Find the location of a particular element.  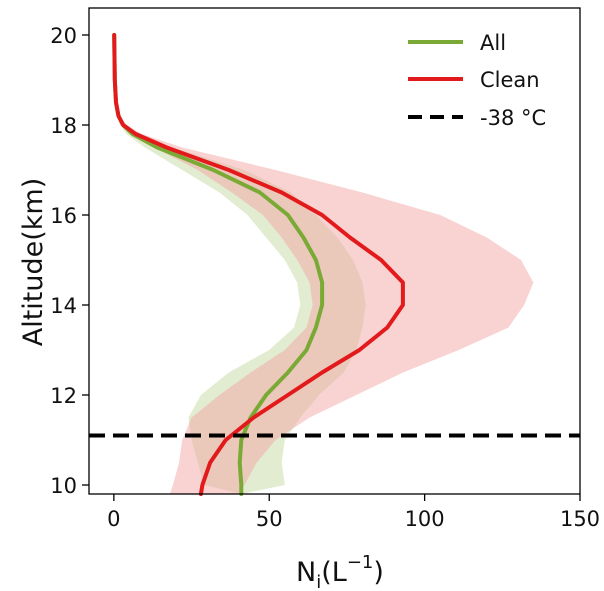

y-tick-label: 14 is located at coordinates (63, 306).